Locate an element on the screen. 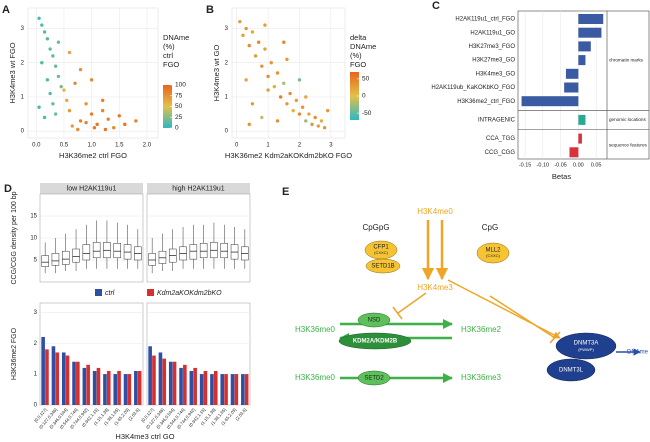 The height and width of the screenshot is (442, 650). y-tick-label: 5 is located at coordinates (36, 261).